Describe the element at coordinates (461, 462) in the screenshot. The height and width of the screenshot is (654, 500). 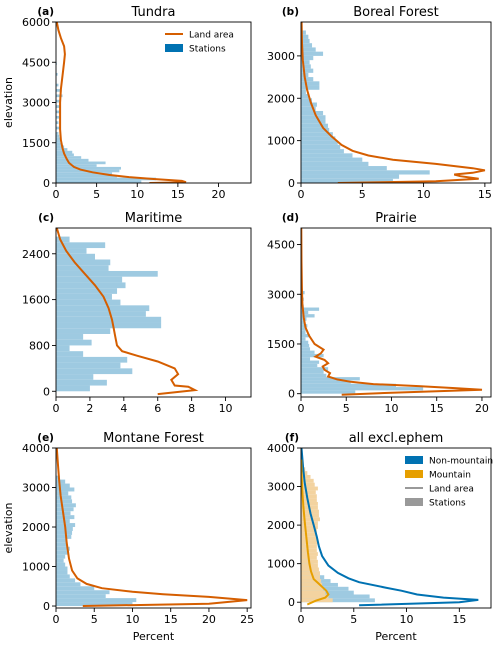
I see `legend-label: Non-mountain` at that location.